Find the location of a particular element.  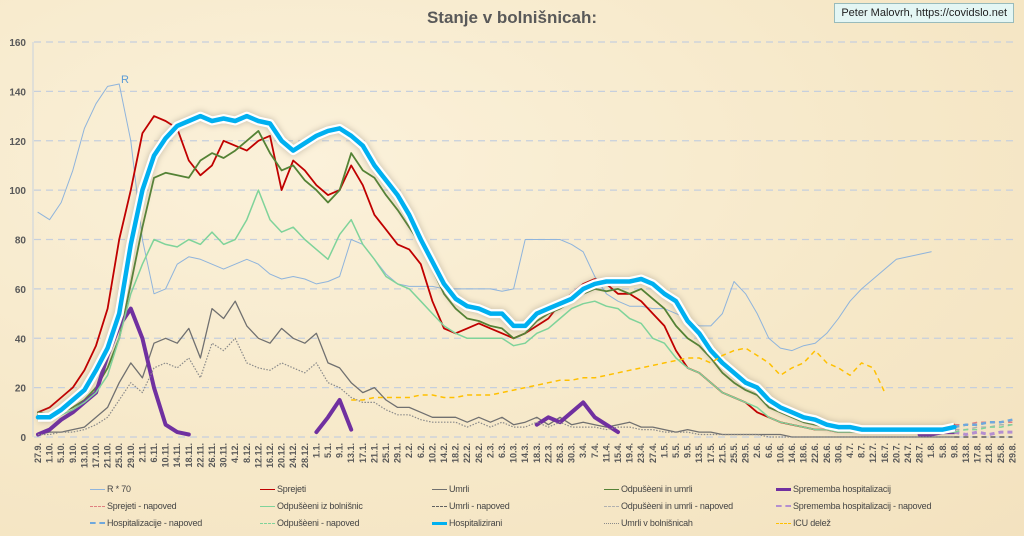

legend-label: Odpušèeni iz bolnišnic is located at coordinates (320, 506).